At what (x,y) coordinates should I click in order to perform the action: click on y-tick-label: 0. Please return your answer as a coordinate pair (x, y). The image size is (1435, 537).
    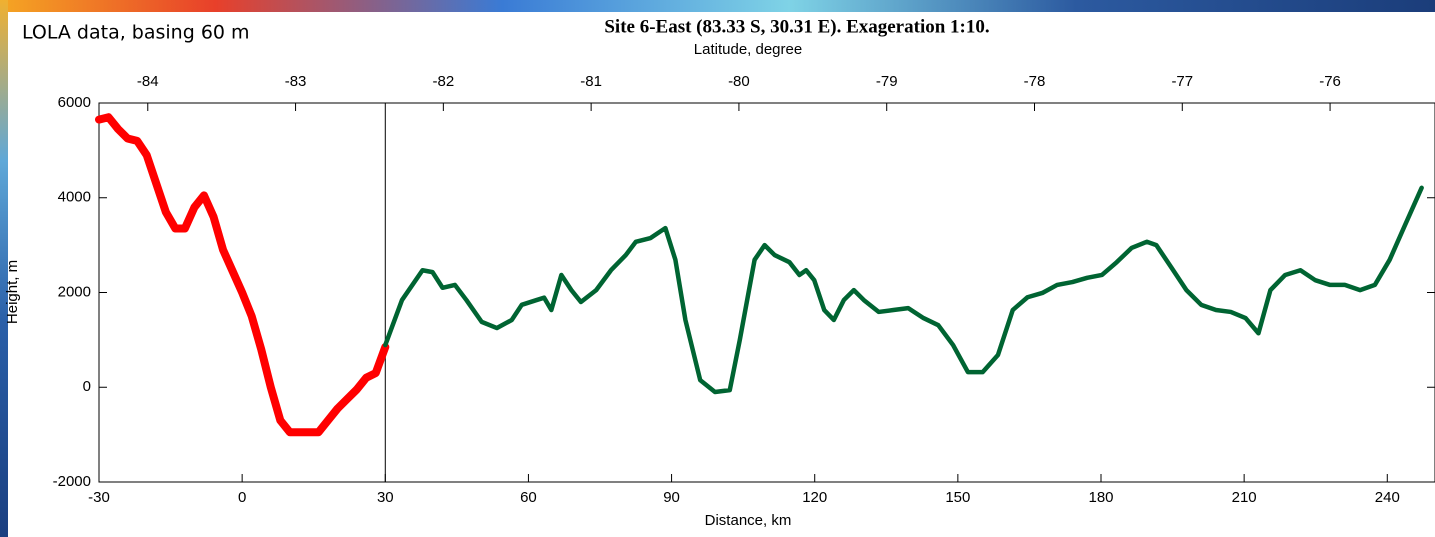
    Looking at the image, I should click on (87, 386).